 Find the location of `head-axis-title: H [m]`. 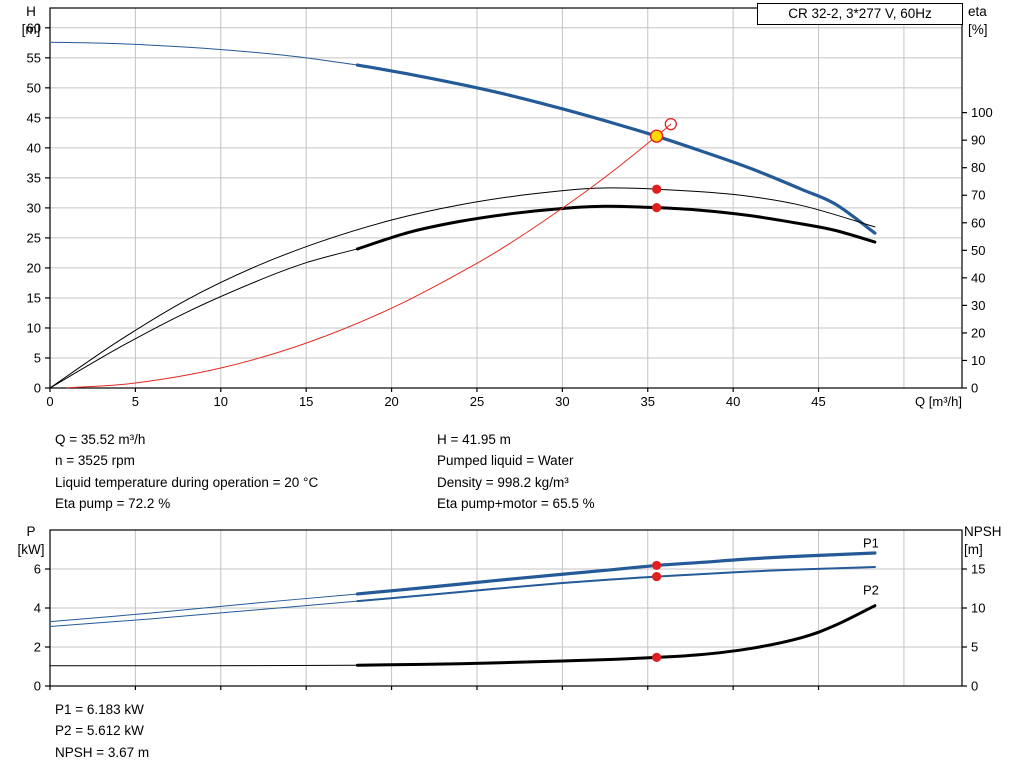

head-axis-title: H [m] is located at coordinates (31, 21).